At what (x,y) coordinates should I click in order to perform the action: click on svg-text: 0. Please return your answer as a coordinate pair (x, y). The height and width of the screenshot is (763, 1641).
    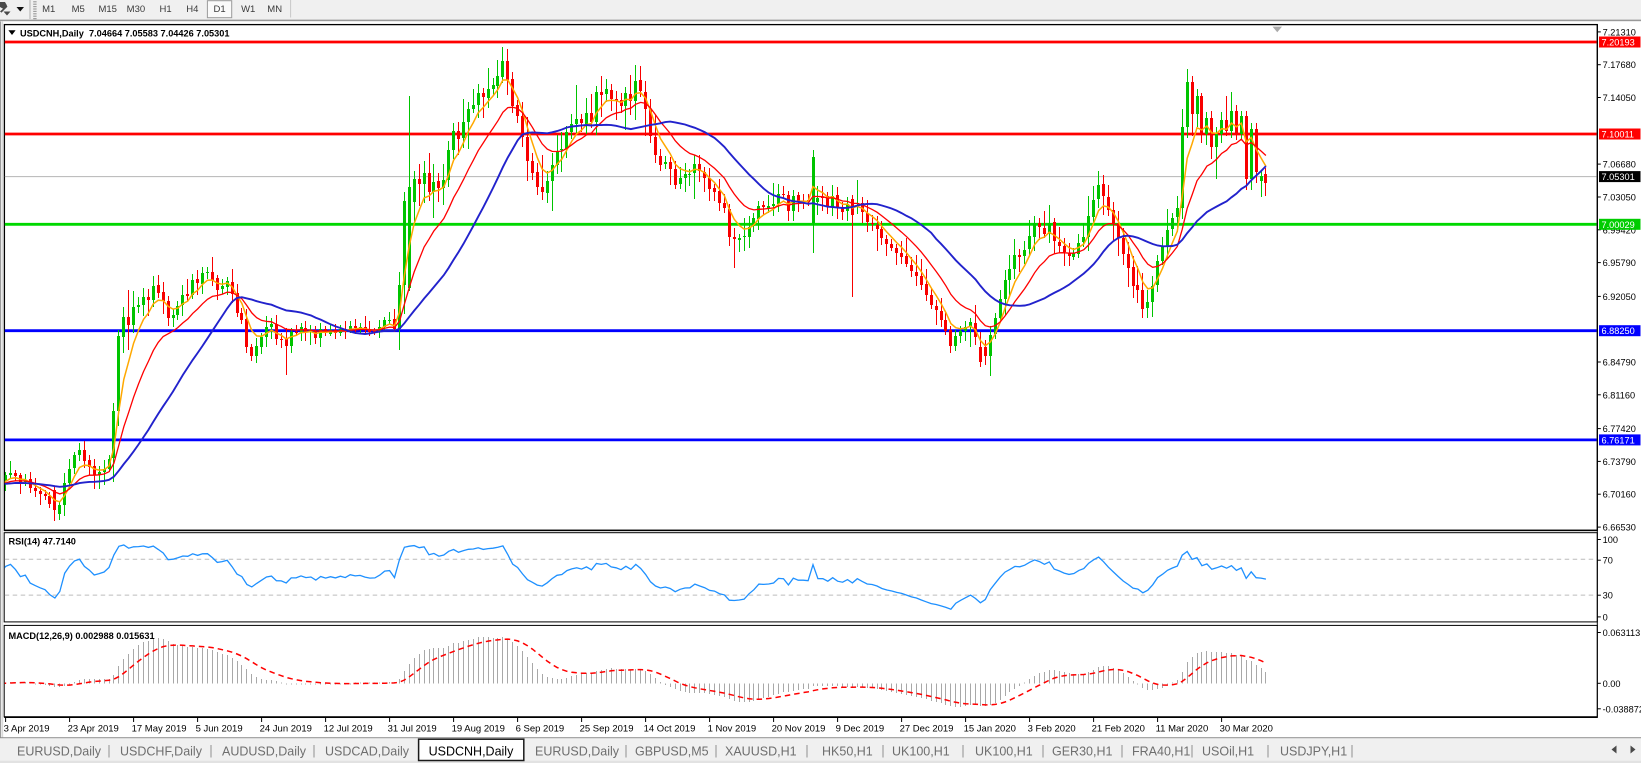
    Looking at the image, I should click on (1605, 617).